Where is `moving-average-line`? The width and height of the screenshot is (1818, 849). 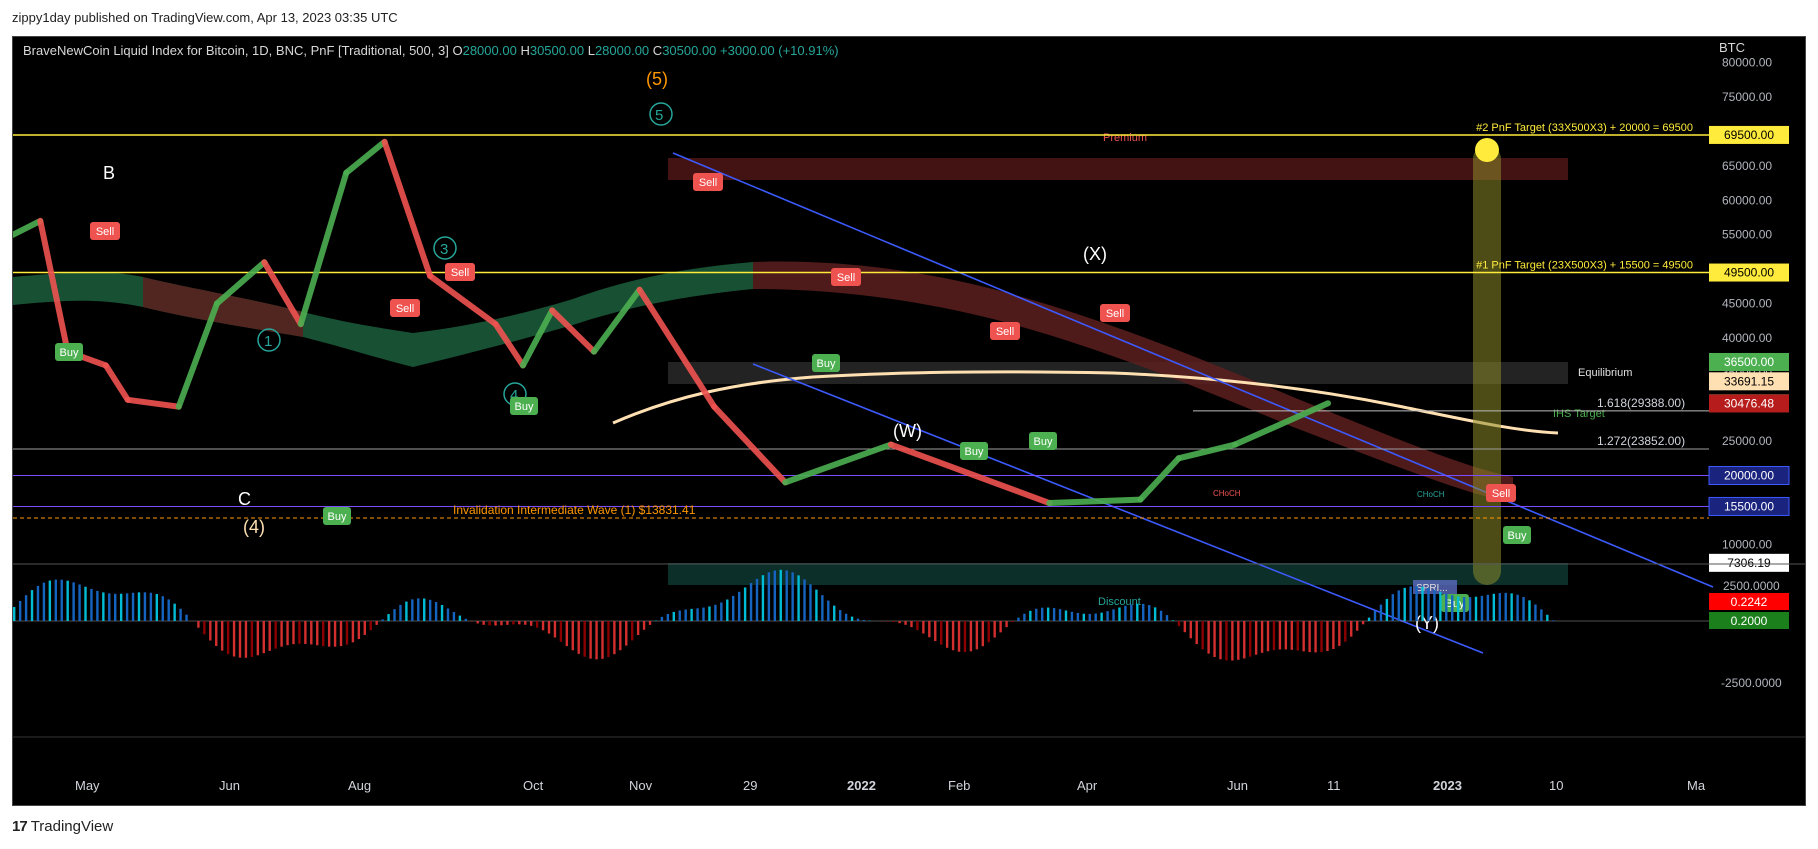 moving-average-line is located at coordinates (1085, 402).